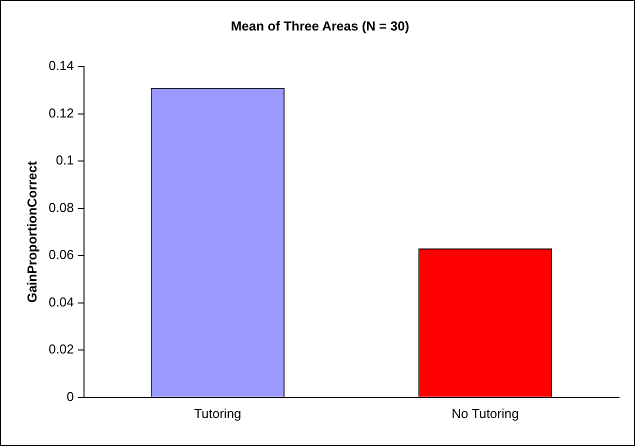 The height and width of the screenshot is (446, 635). I want to click on y-tick-label: 0.1, so click(65, 160).